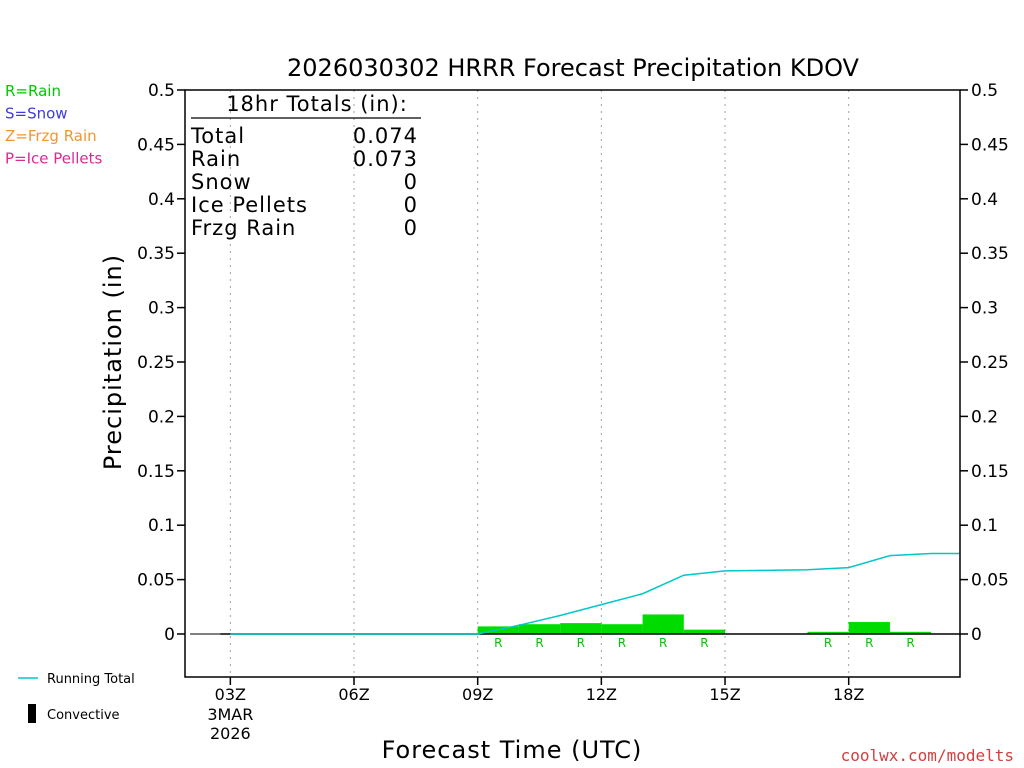 The image size is (1024, 768). I want to click on y-tick-label-right-6: 0.3, so click(984, 309).